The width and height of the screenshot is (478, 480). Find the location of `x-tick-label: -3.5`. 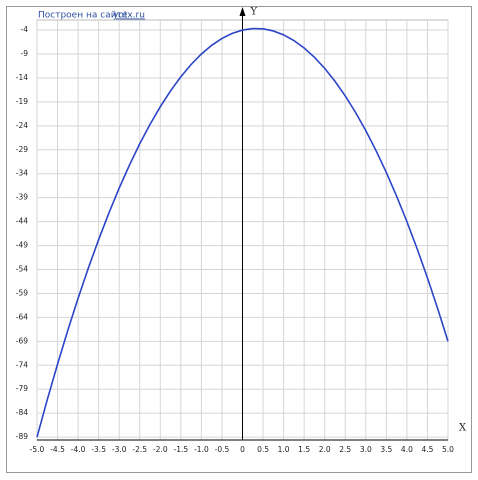

x-tick-label: -3.5 is located at coordinates (98, 449).